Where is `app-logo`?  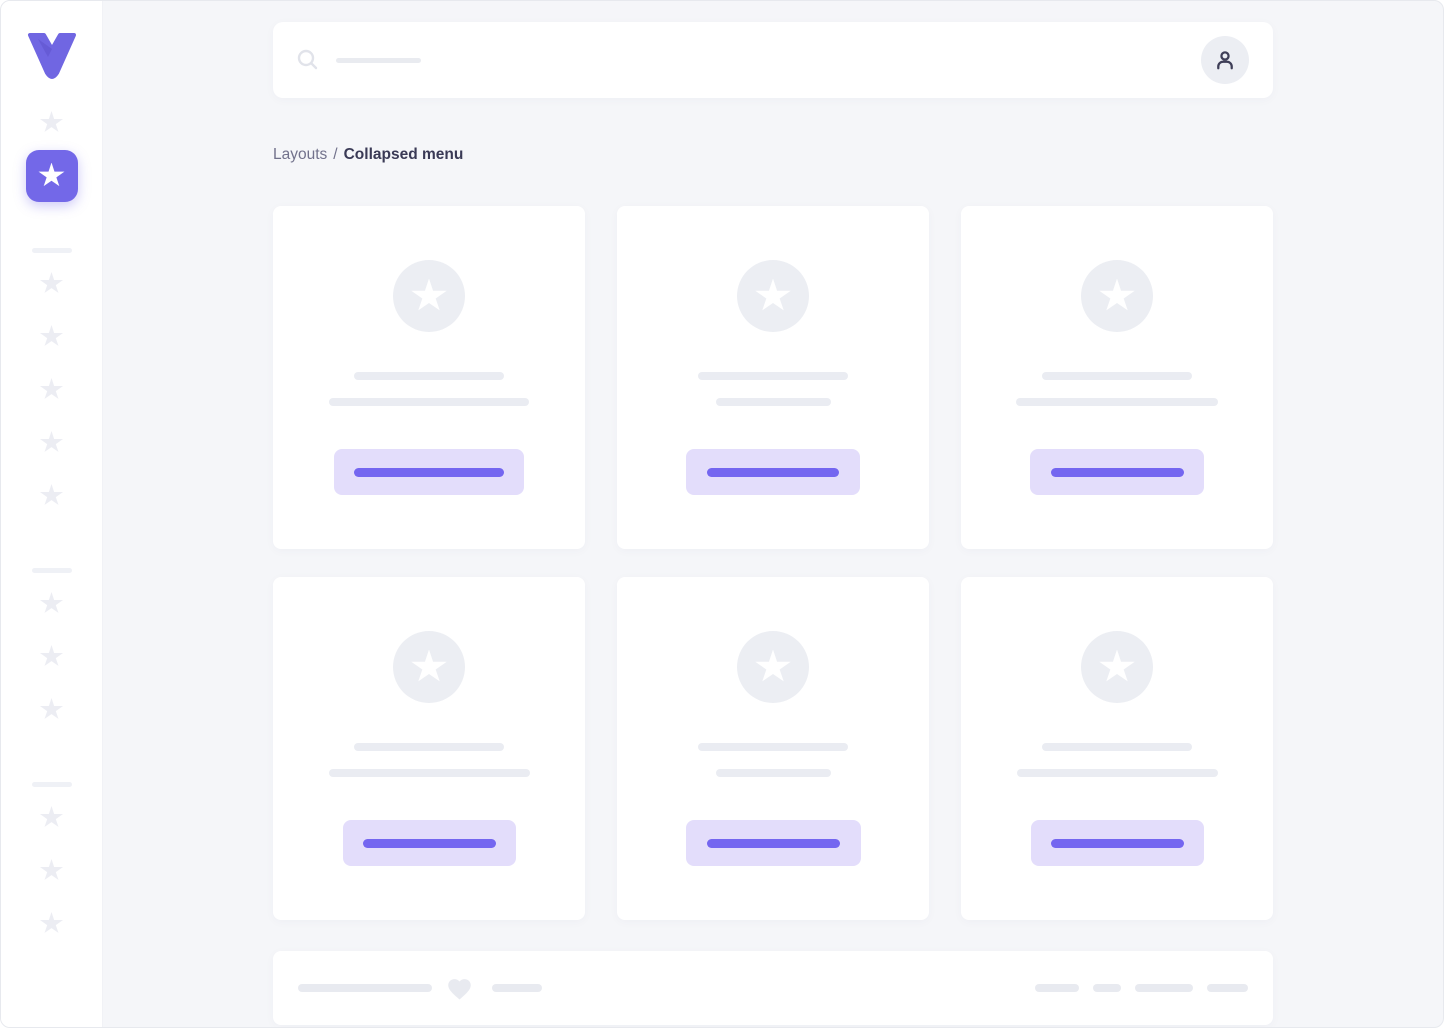 app-logo is located at coordinates (52, 56).